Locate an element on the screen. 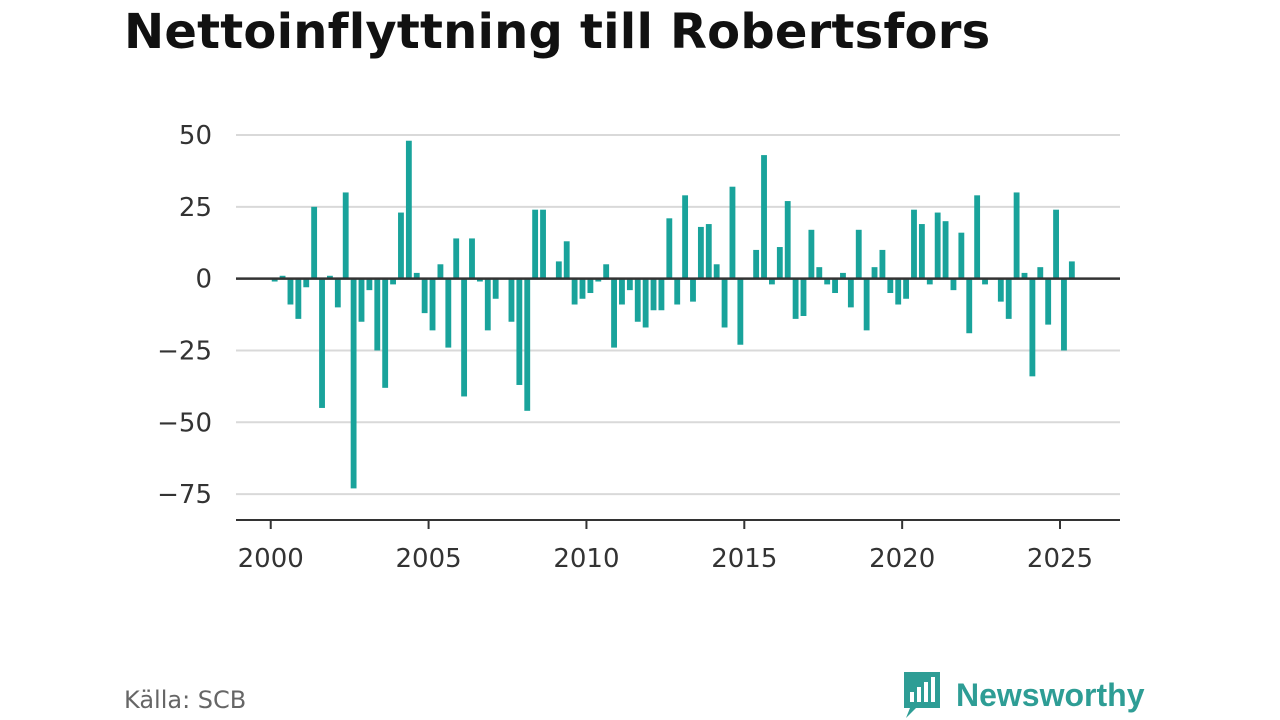 The width and height of the screenshot is (1280, 720). chart-title: Nettoinflyttning till Robertsfors is located at coordinates (557, 32).